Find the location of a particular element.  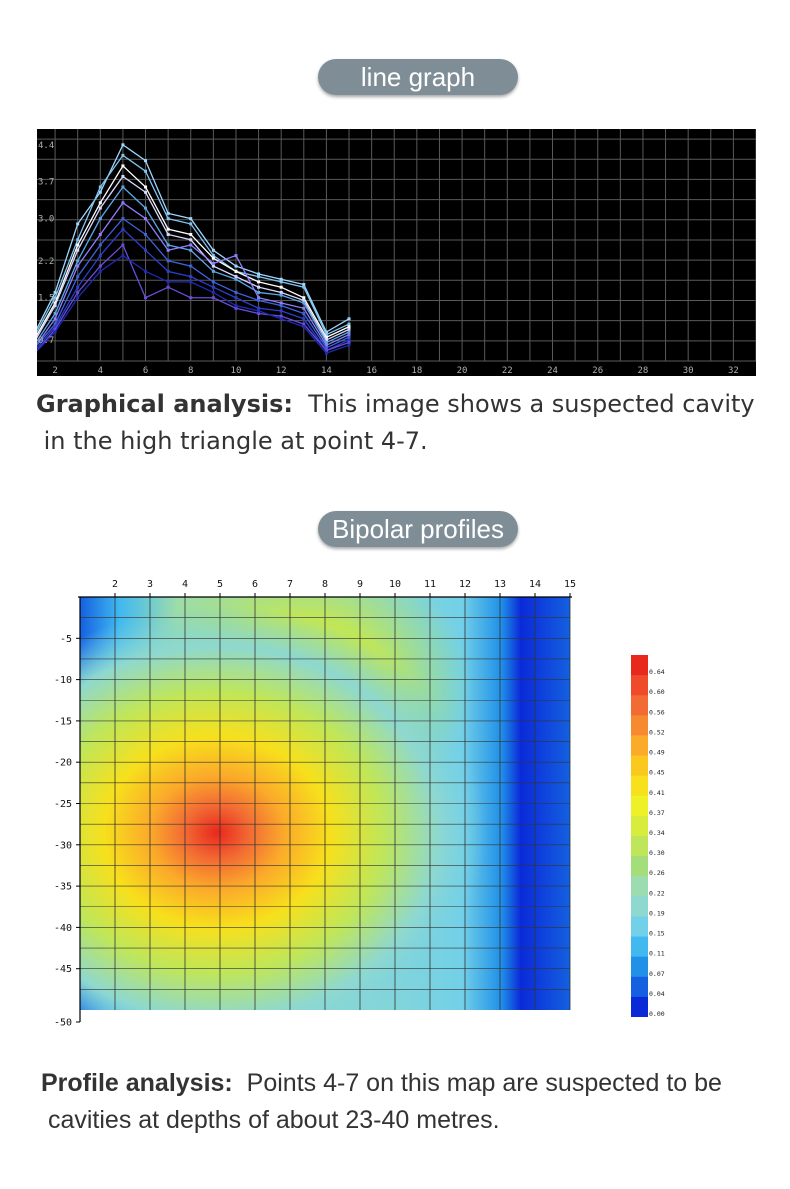

x-tick-label: 15 is located at coordinates (570, 584).